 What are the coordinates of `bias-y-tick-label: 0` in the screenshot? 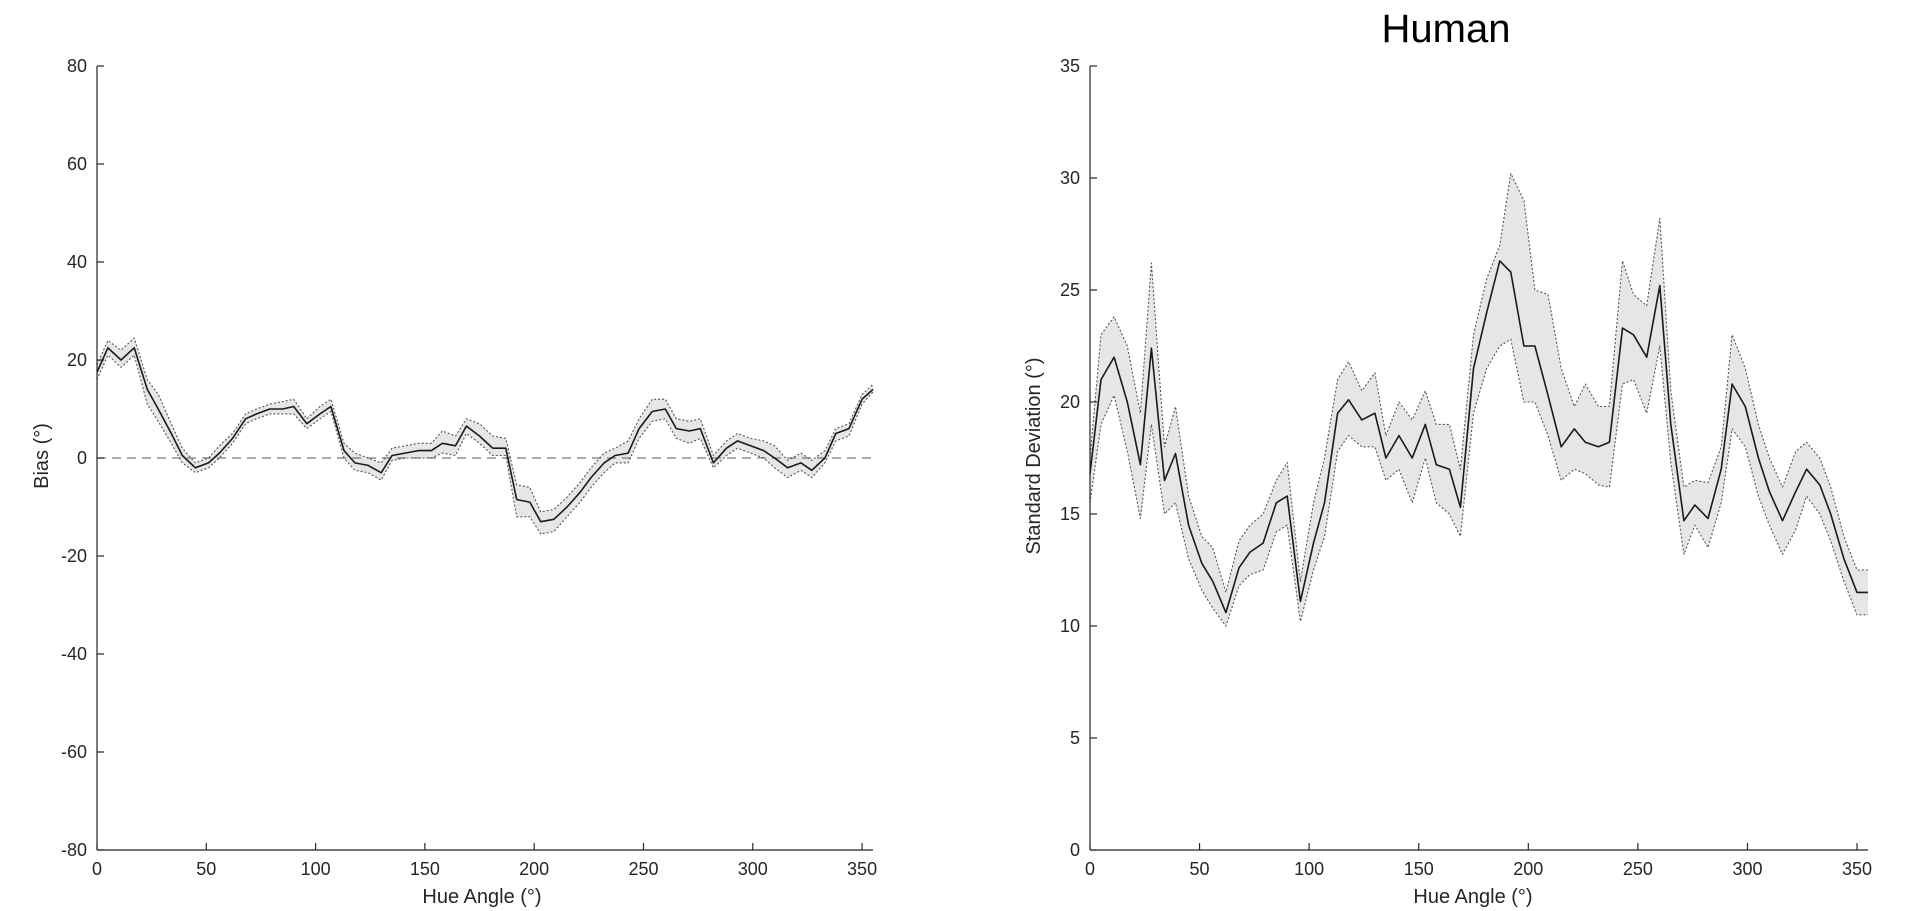 It's located at (82, 458).